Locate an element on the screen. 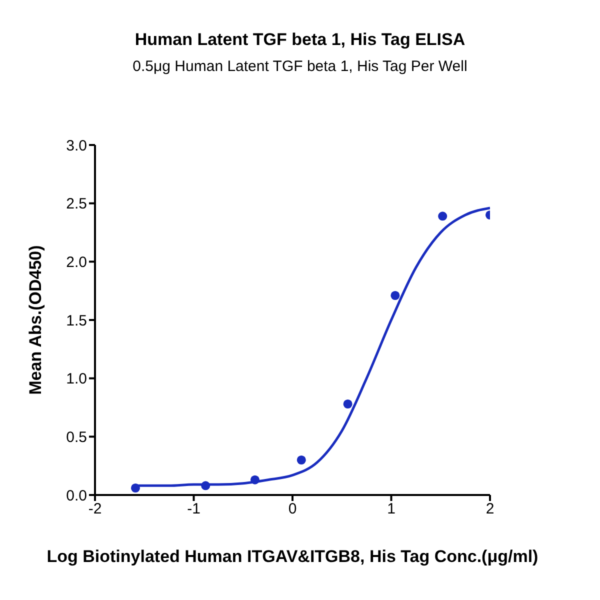  x-tick-label: 1 is located at coordinates (391, 509).